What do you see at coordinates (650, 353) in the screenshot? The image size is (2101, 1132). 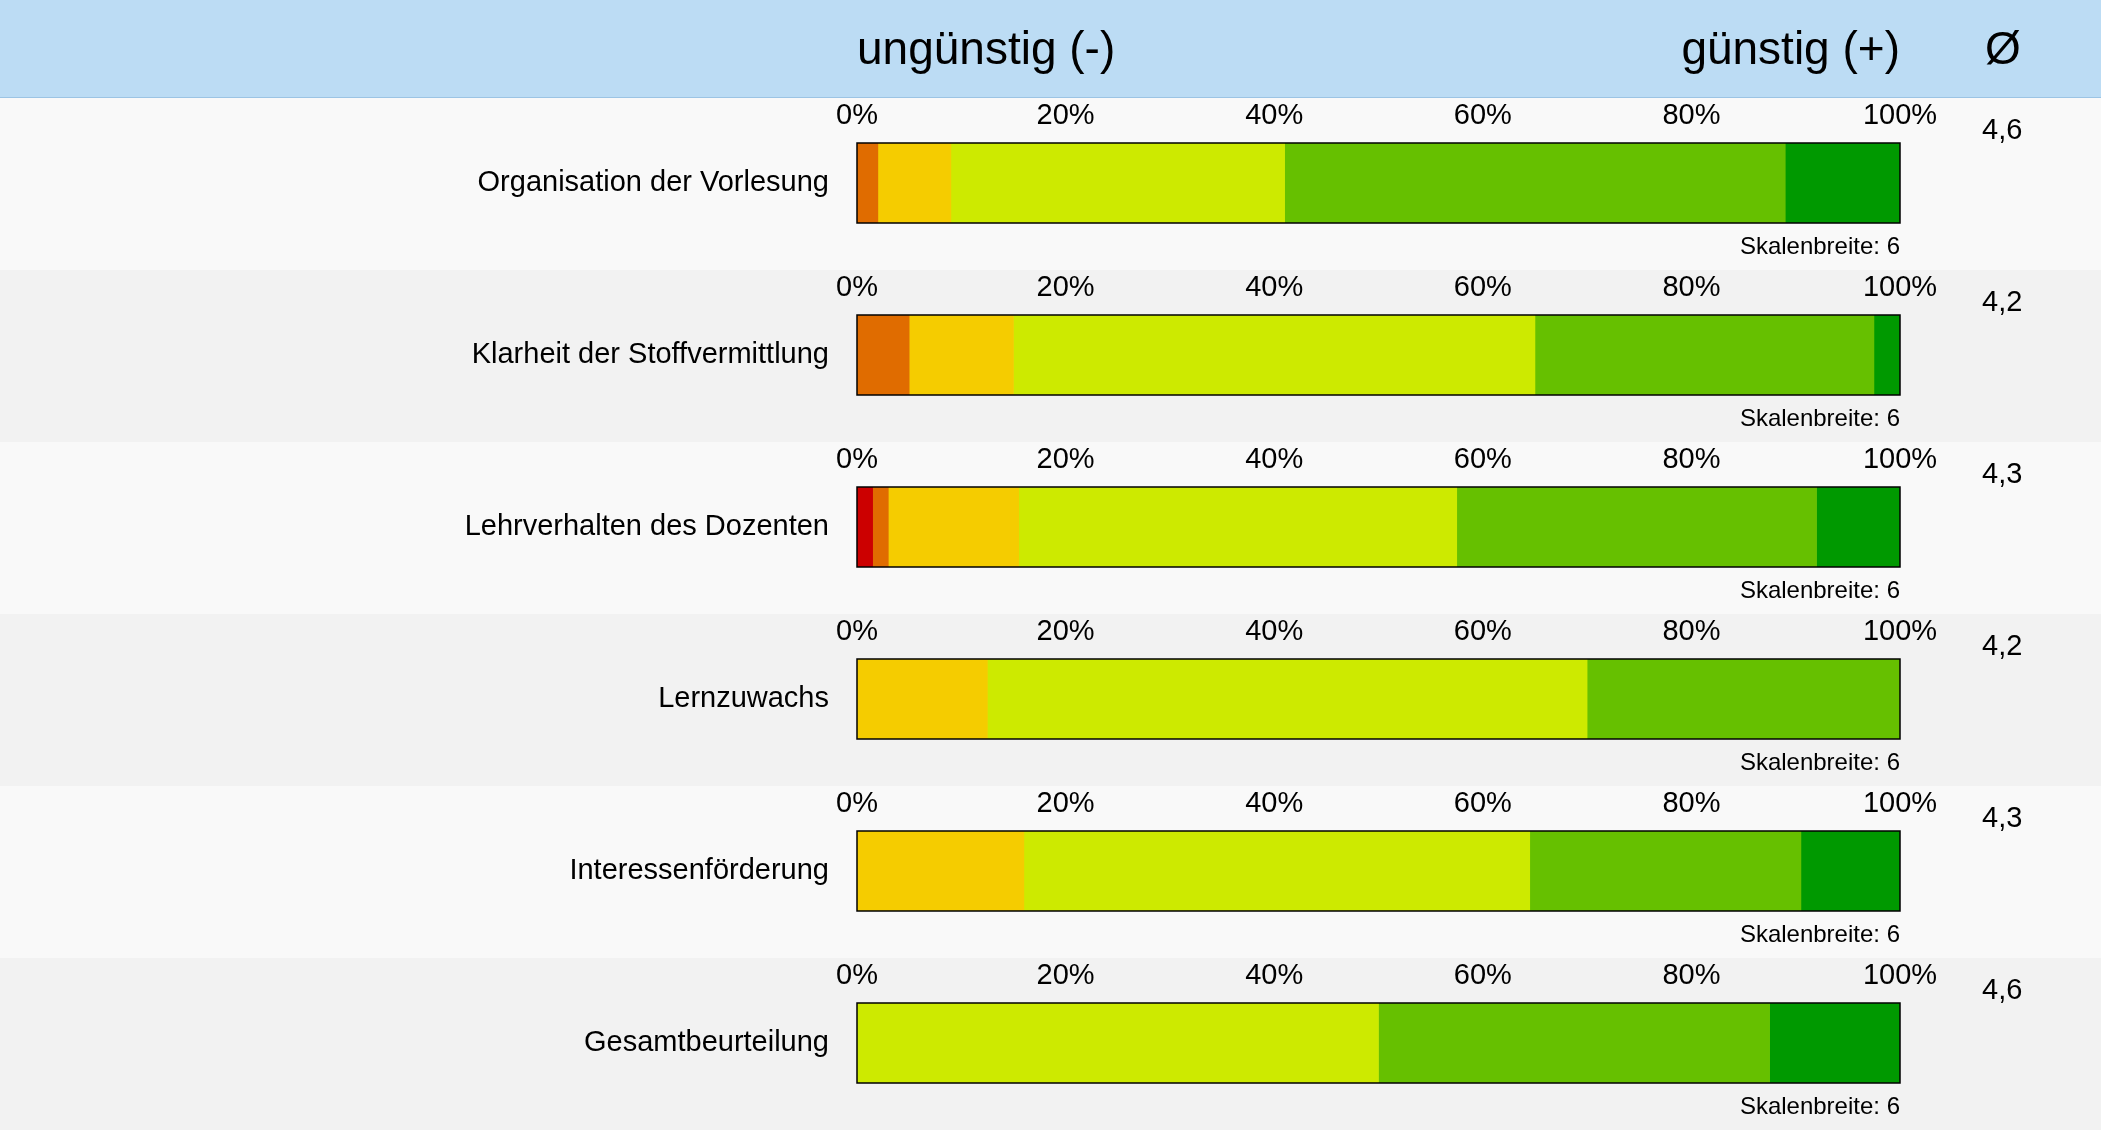 I see `y-tick-label: Klarheit der Stoffvermittlung` at bounding box center [650, 353].